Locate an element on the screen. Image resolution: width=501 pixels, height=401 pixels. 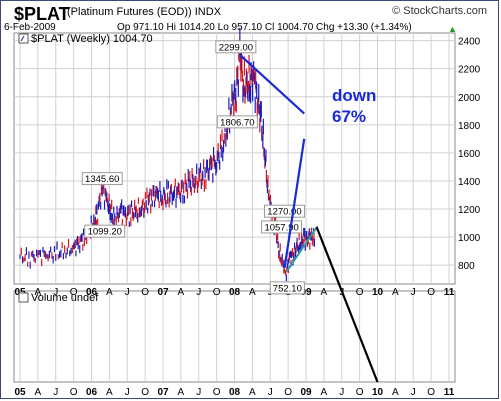
downtrend-line is located at coordinates (272, 84).